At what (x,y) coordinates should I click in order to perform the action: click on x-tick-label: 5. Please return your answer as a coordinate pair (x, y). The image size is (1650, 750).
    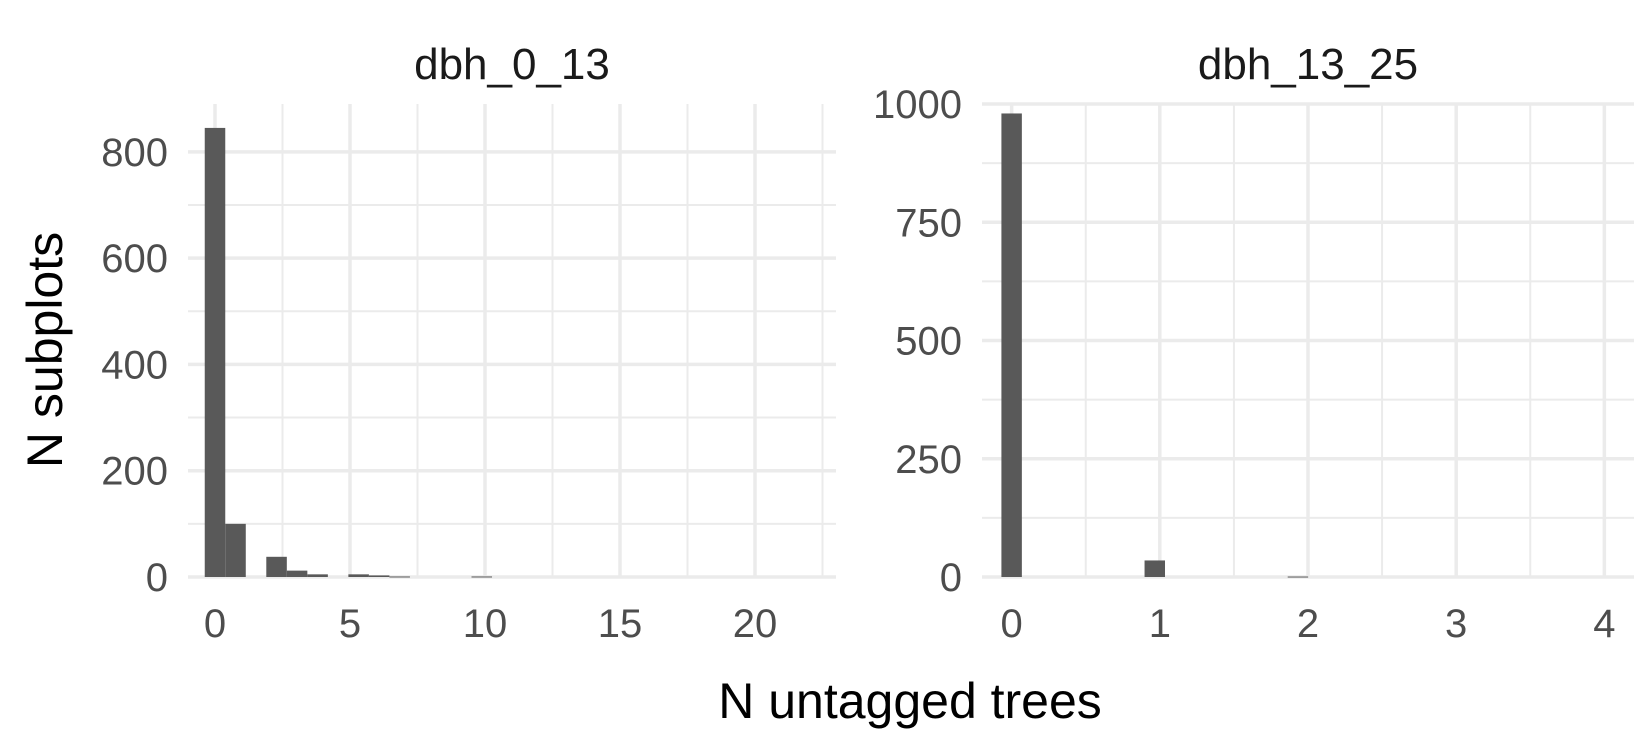
    Looking at the image, I should click on (350, 624).